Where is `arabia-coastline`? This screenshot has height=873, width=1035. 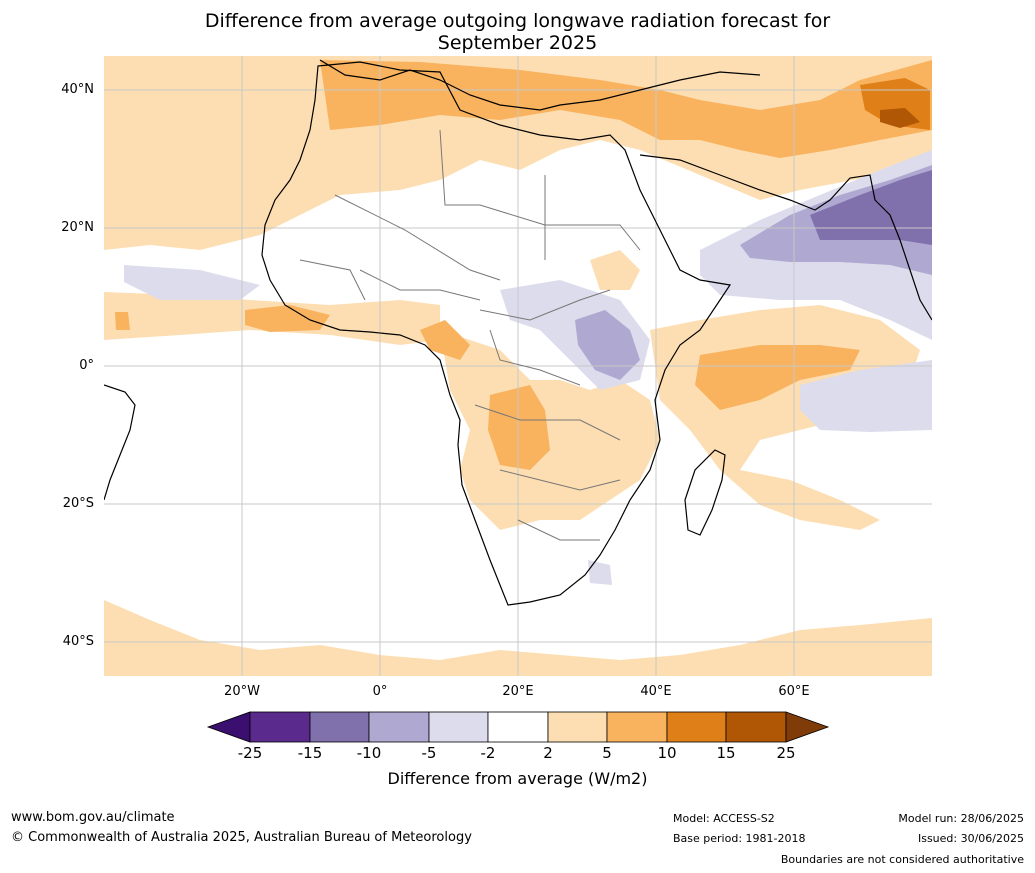 arabia-coastline is located at coordinates (785, 237).